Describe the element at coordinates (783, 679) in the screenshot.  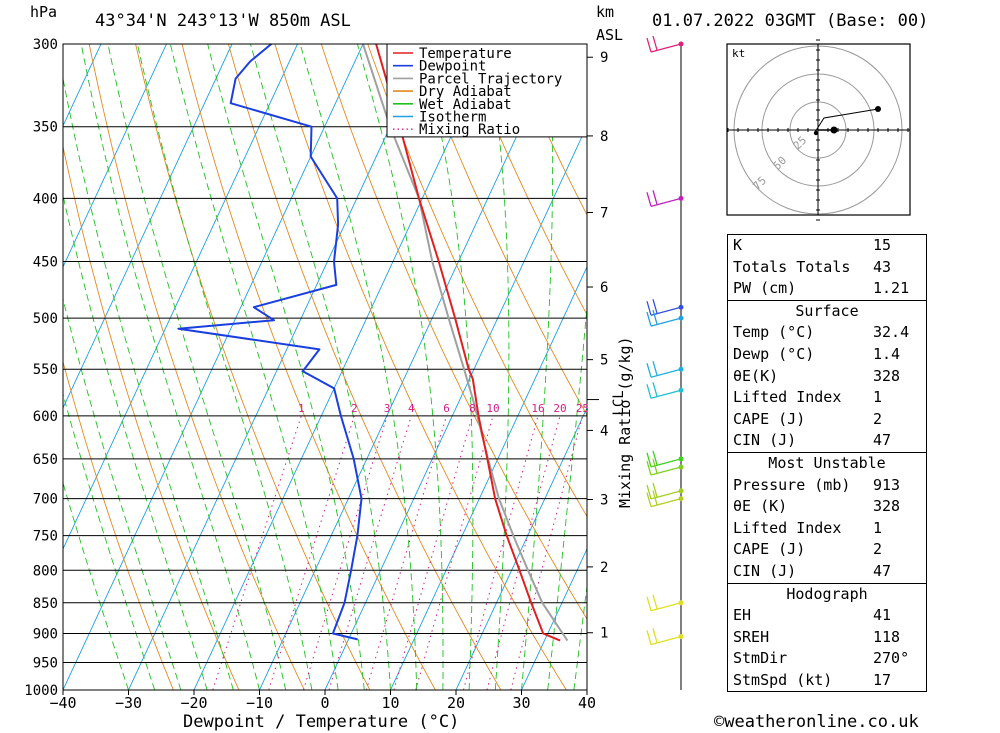
I see `stmspd-label: StmSpd (kt)` at that location.